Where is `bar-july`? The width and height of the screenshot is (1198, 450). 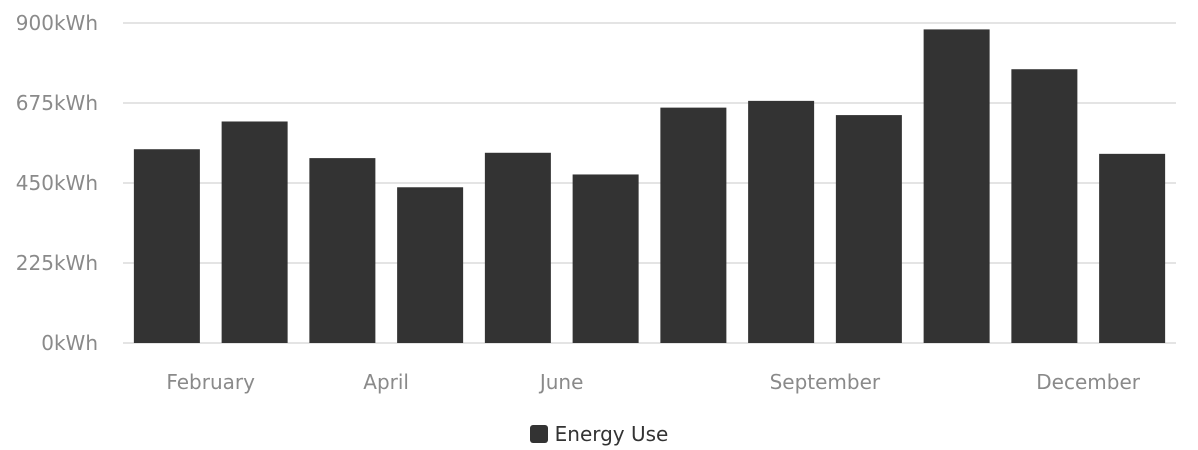
bar-july is located at coordinates (693, 225).